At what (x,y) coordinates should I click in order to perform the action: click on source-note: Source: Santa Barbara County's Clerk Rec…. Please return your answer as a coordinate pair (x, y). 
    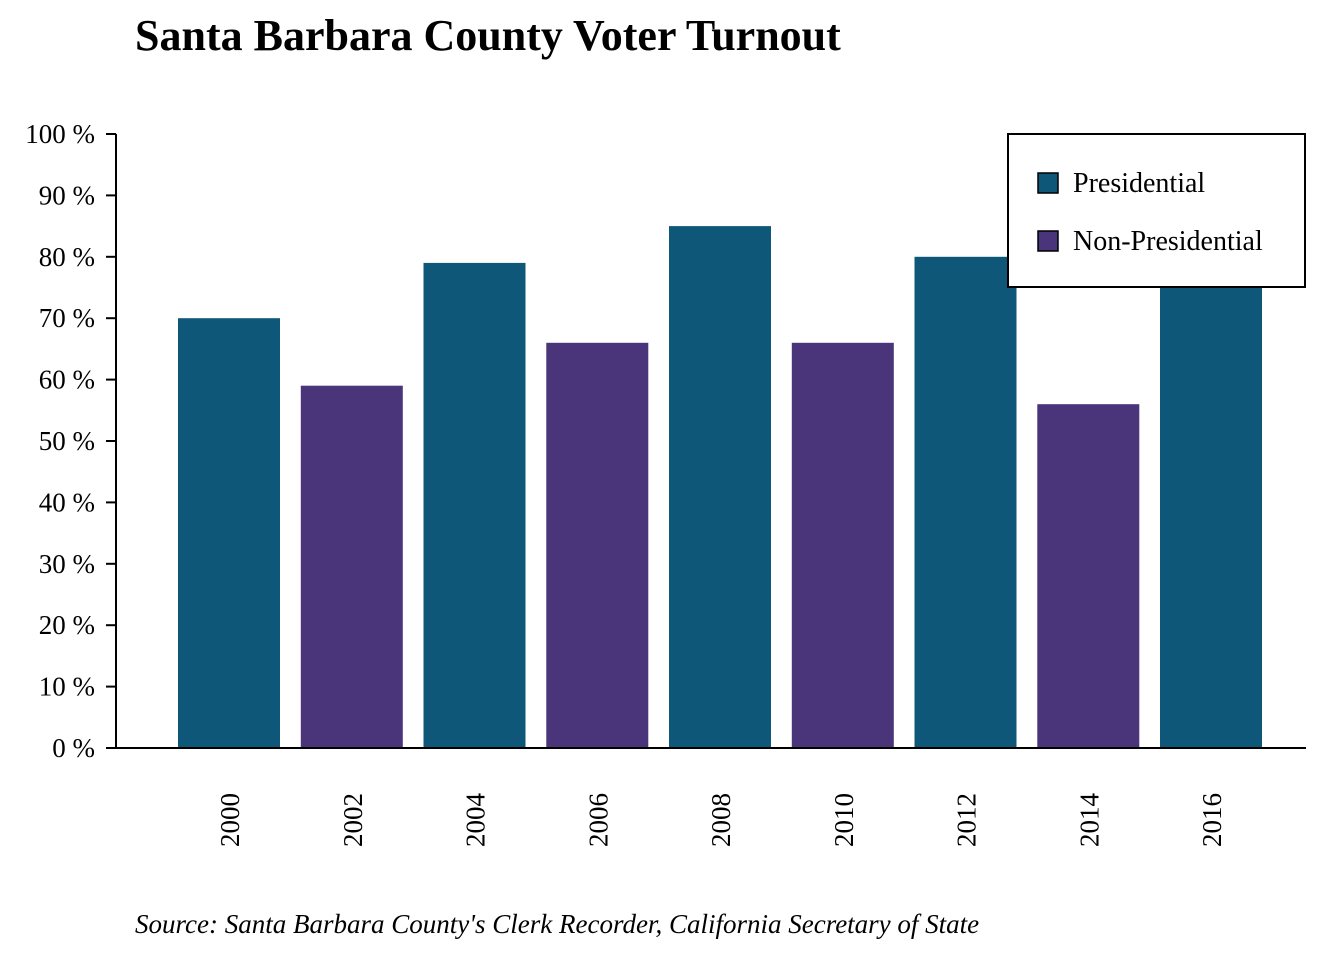
    Looking at the image, I should click on (557, 924).